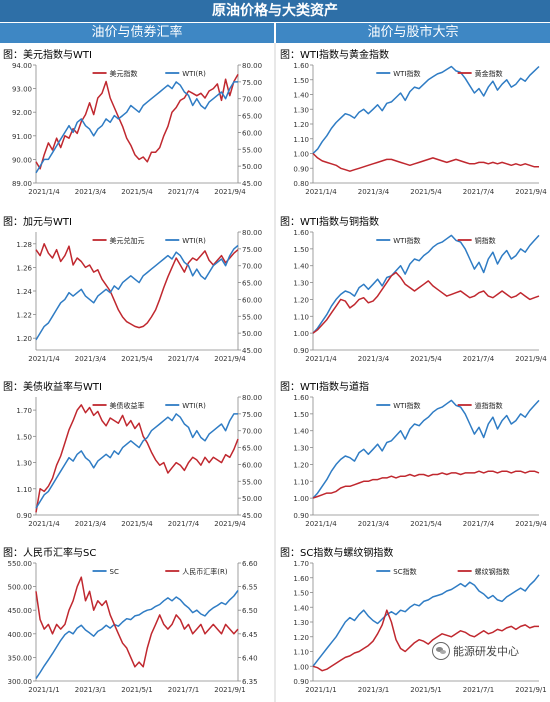  Describe the element at coordinates (22, 90) in the screenshot. I see `y-tick-label: 93.00` at that location.